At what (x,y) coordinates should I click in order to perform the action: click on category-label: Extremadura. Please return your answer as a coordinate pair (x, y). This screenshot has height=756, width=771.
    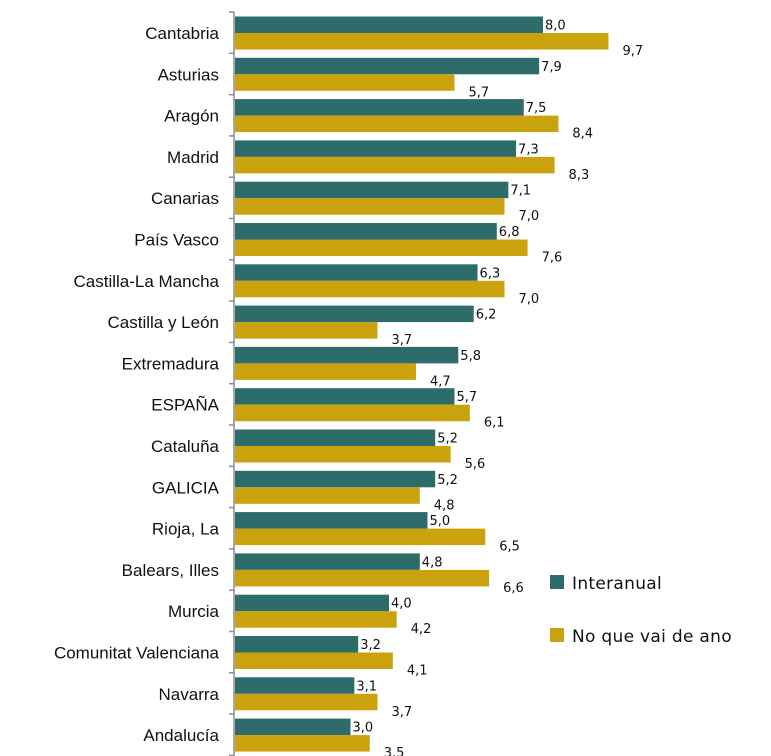
    Looking at the image, I should click on (171, 363).